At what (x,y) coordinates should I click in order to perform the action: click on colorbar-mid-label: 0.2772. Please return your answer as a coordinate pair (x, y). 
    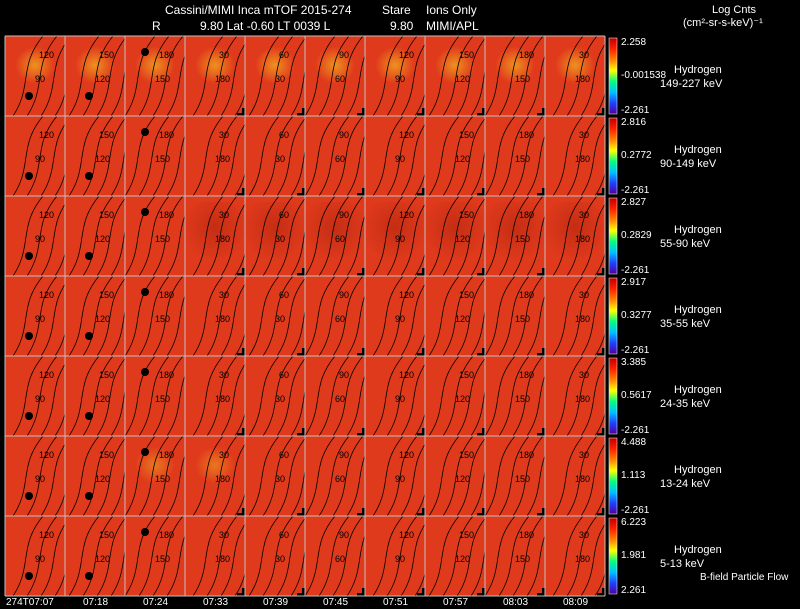
    Looking at the image, I should click on (636, 155).